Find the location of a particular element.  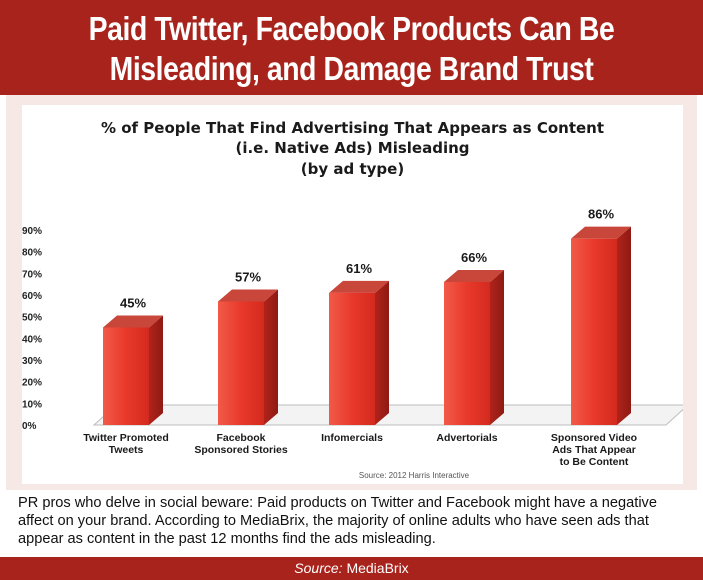

y-tick-label: 30% is located at coordinates (32, 361).